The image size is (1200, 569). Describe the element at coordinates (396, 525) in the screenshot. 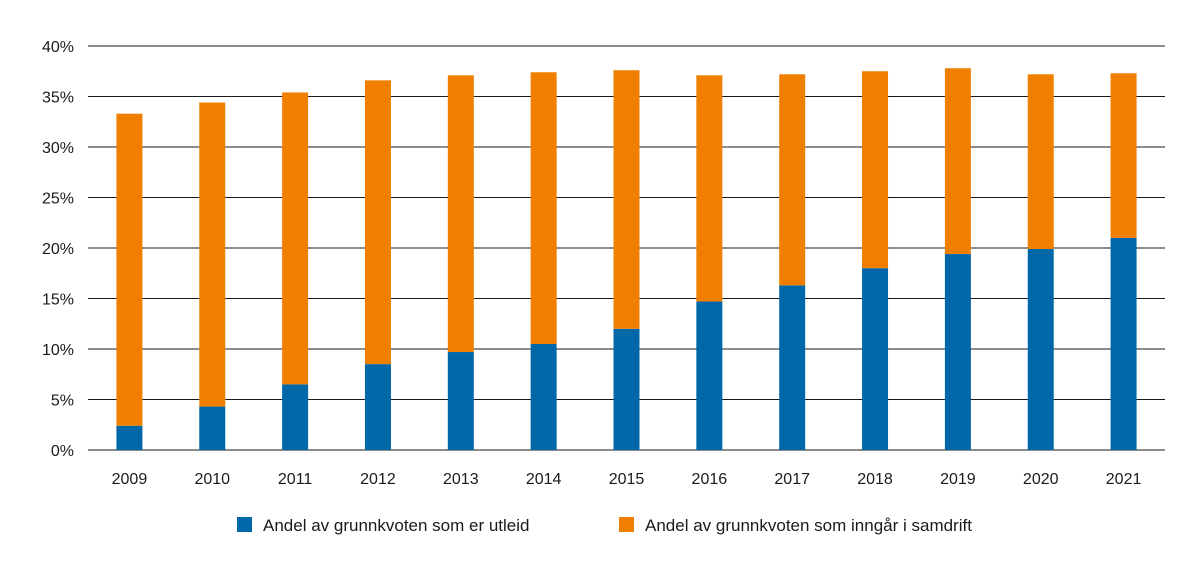

I see `legend-label-utleid: Andel av grunnkvoten som er utleid` at that location.